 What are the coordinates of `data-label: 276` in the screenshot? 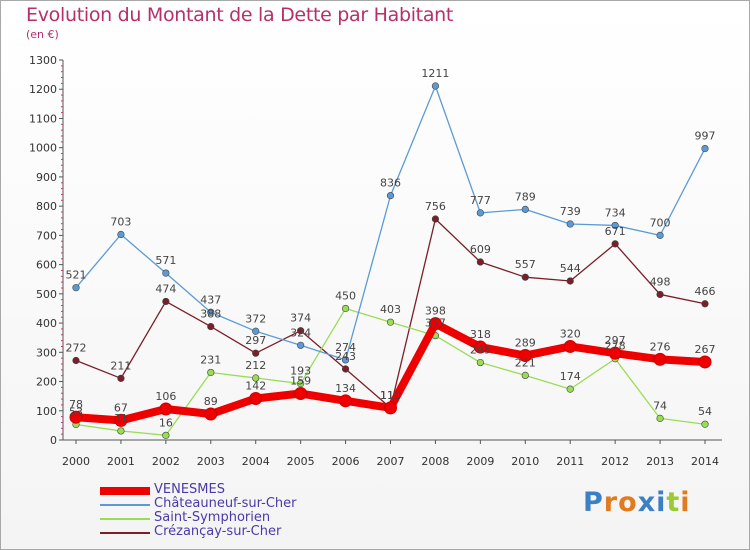 It's located at (660, 346).